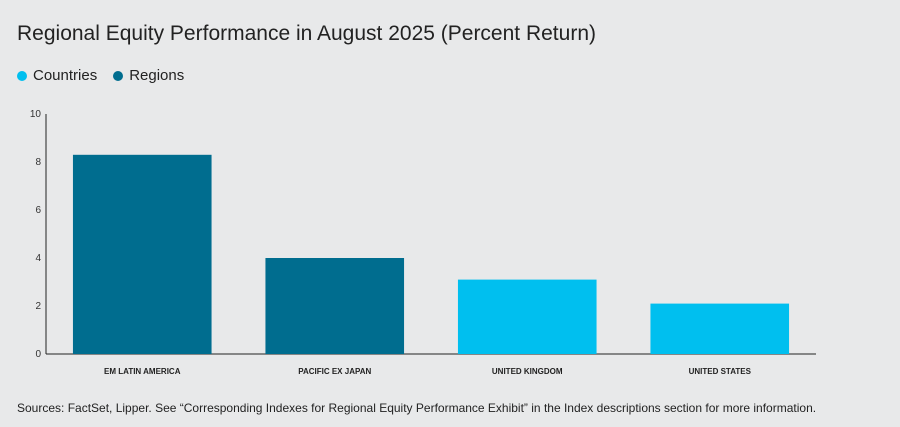 The width and height of the screenshot is (900, 427). Describe the element at coordinates (38, 162) in the screenshot. I see `y-tick-label: 8` at that location.